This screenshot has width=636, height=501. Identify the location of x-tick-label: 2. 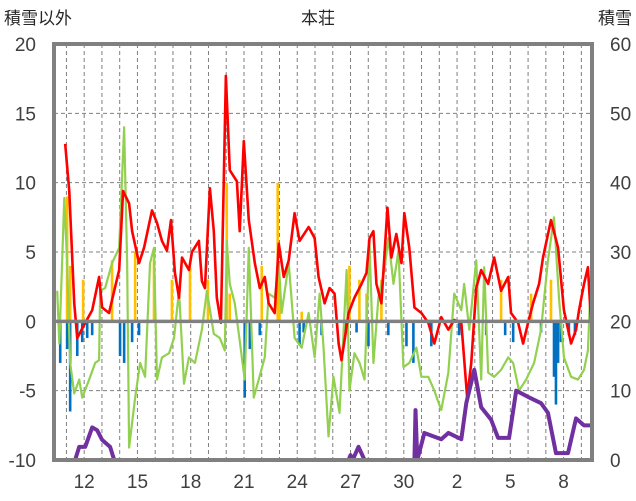
(457, 482).